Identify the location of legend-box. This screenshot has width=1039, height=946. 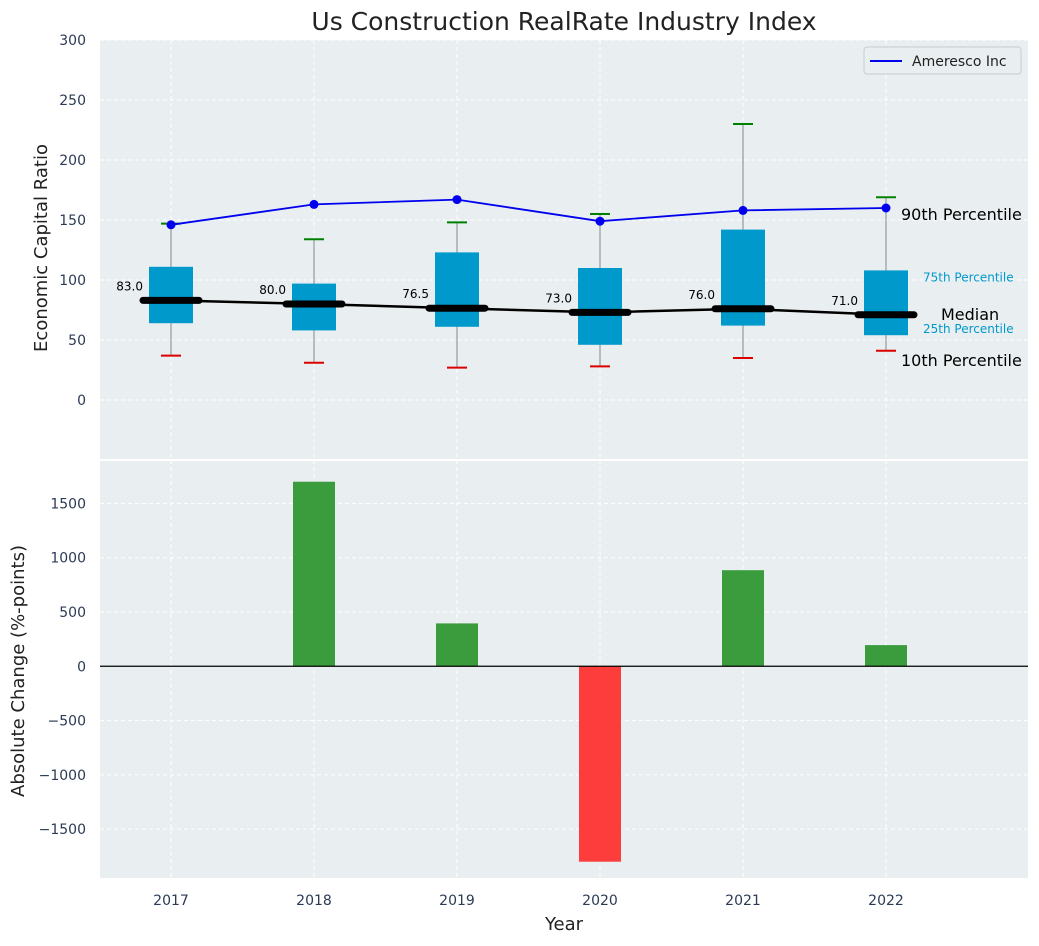
(942, 60).